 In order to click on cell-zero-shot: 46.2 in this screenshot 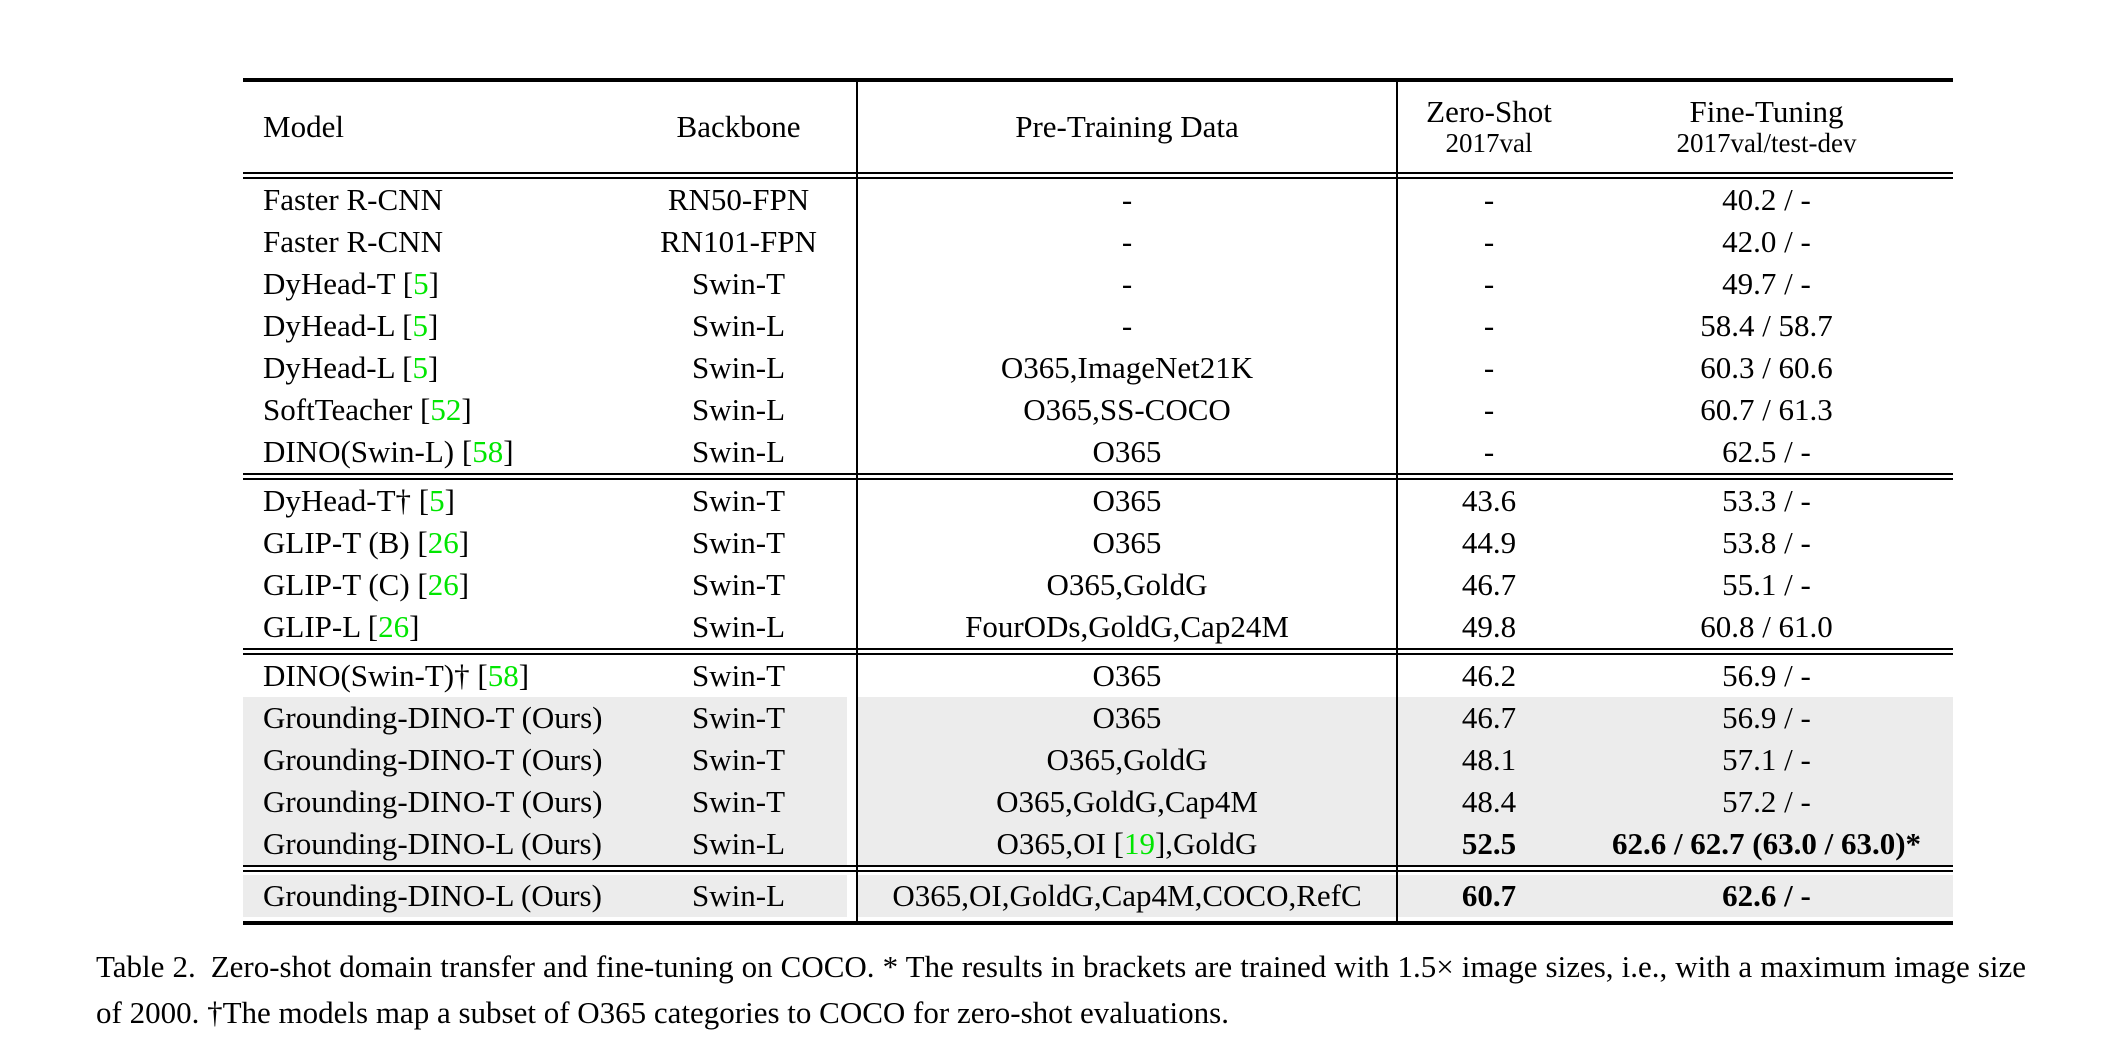, I will do `click(1489, 675)`.